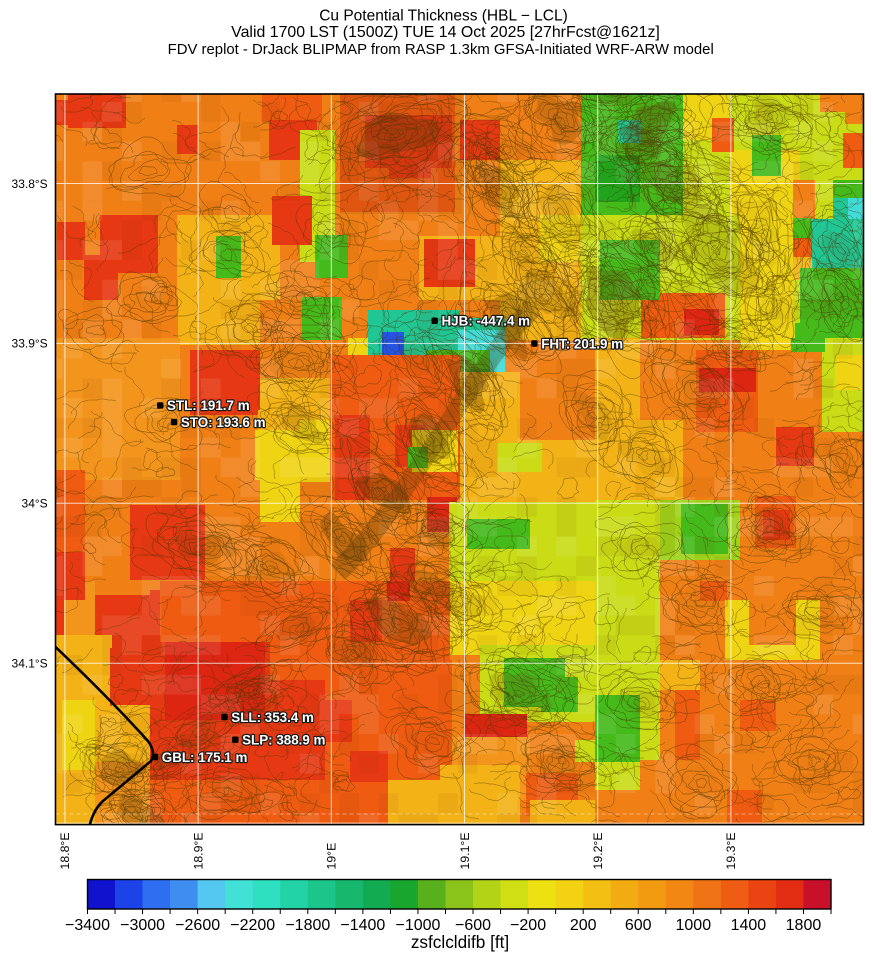 This screenshot has height=967, width=873. What do you see at coordinates (638, 925) in the screenshot?
I see `svg-text: 600` at bounding box center [638, 925].